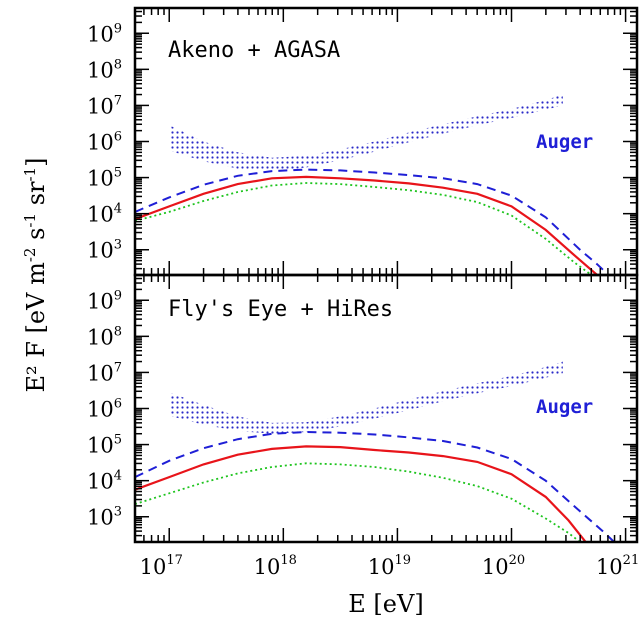  Describe the element at coordinates (503, 566) in the screenshot. I see `x-tick-label: 1020` at that location.